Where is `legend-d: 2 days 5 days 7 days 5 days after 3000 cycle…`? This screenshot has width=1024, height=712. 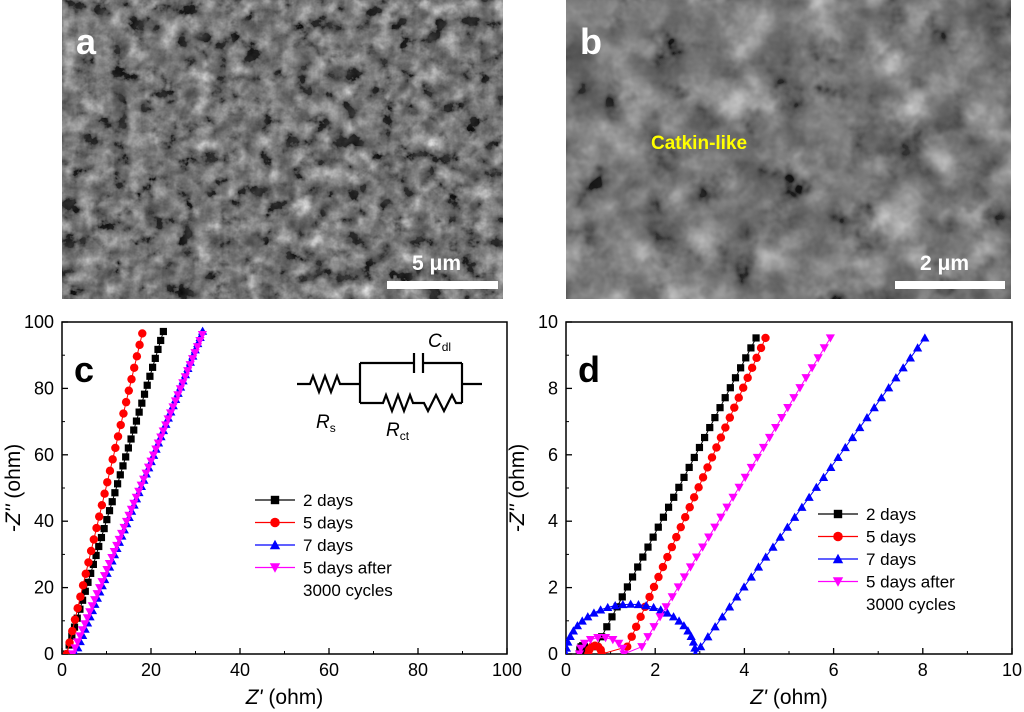 legend-d: 2 days 5 days 7 days 5 days after 3000 cycle… is located at coordinates (887, 559).